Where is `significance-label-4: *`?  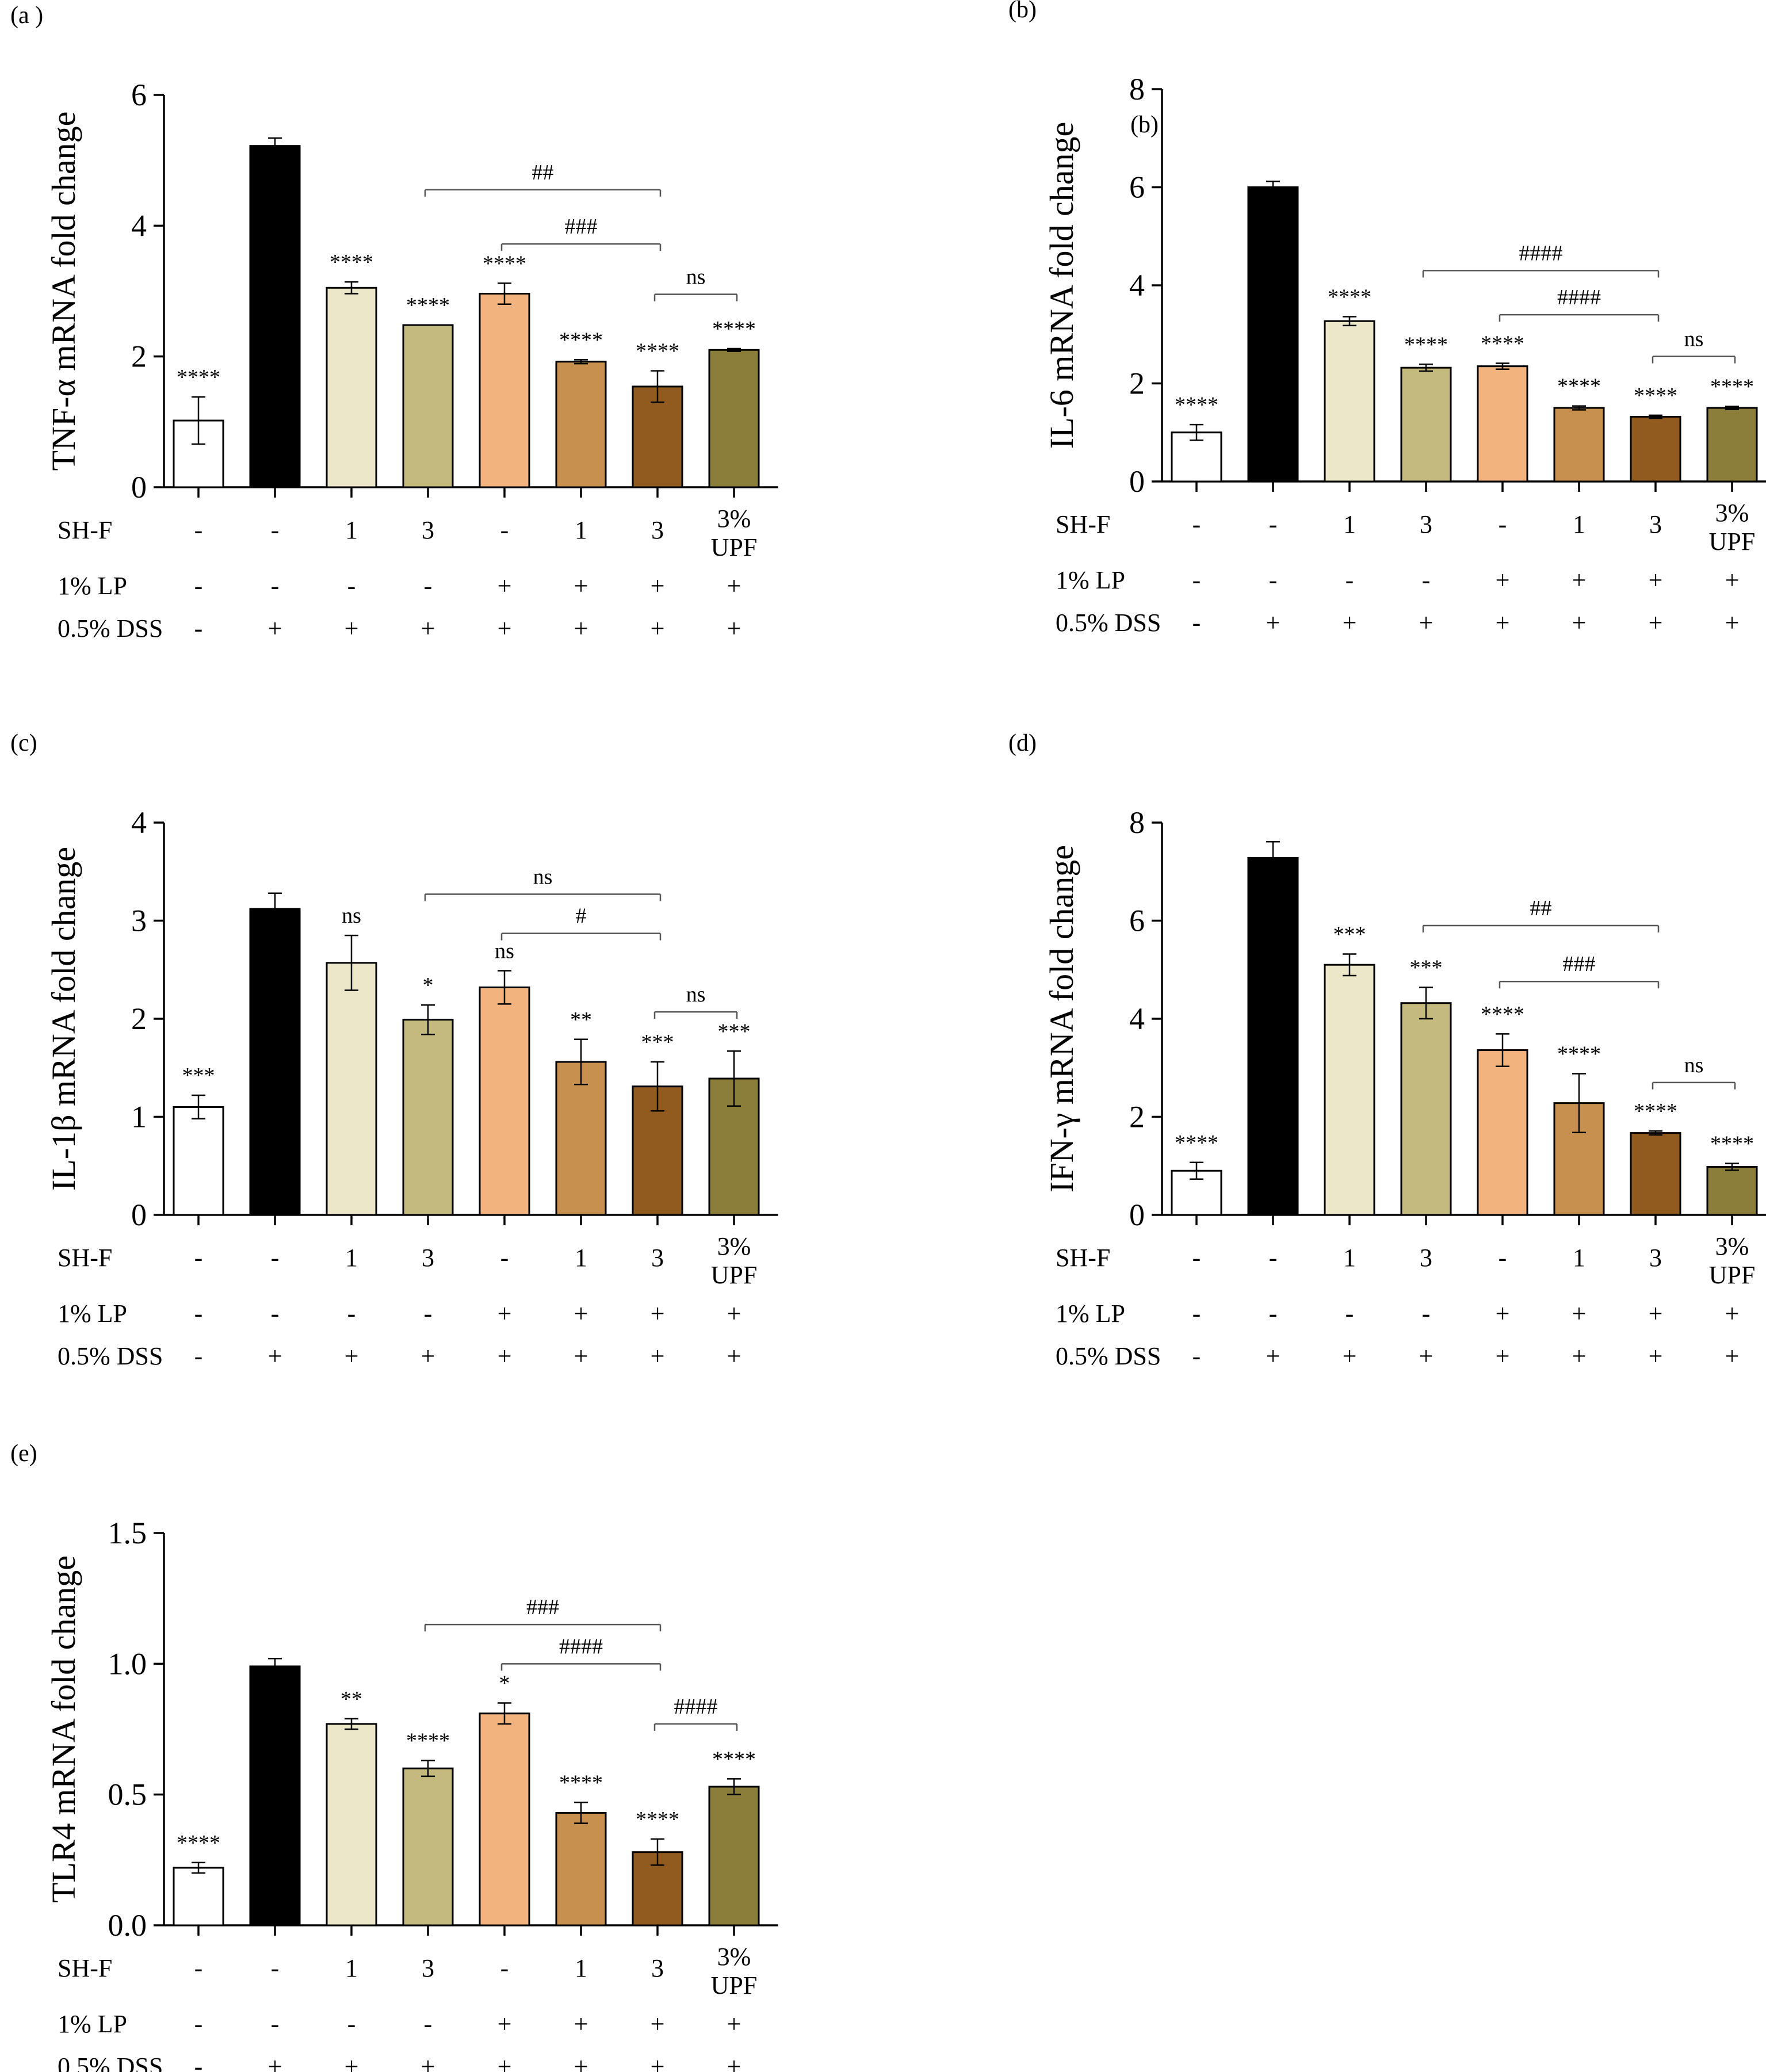 significance-label-4: * is located at coordinates (428, 985).